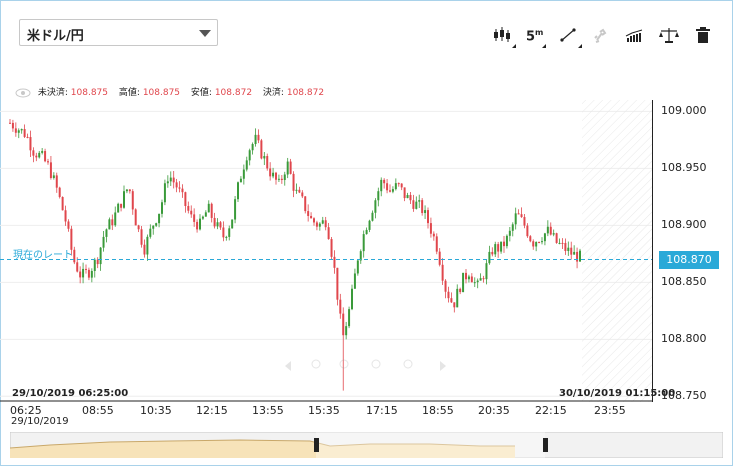 Image resolution: width=733 pixels, height=466 pixels. What do you see at coordinates (670, 37) in the screenshot?
I see `scale-button` at bounding box center [670, 37].